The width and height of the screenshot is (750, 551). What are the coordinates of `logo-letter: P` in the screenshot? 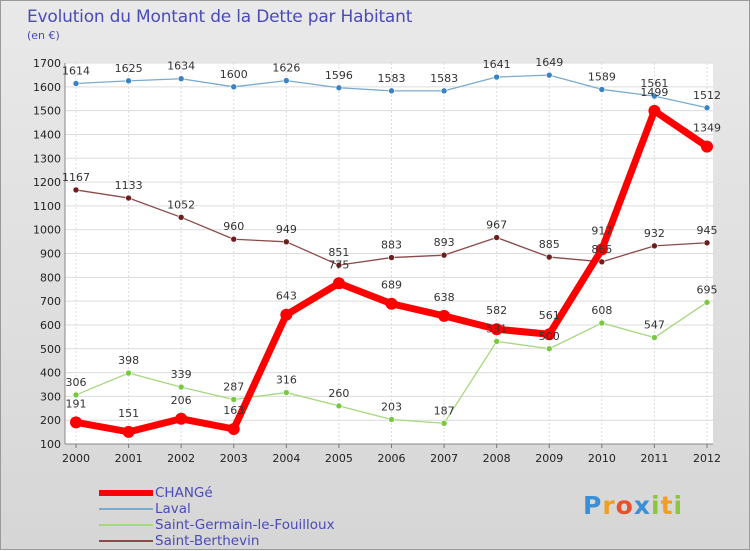 It's located at (593, 505).